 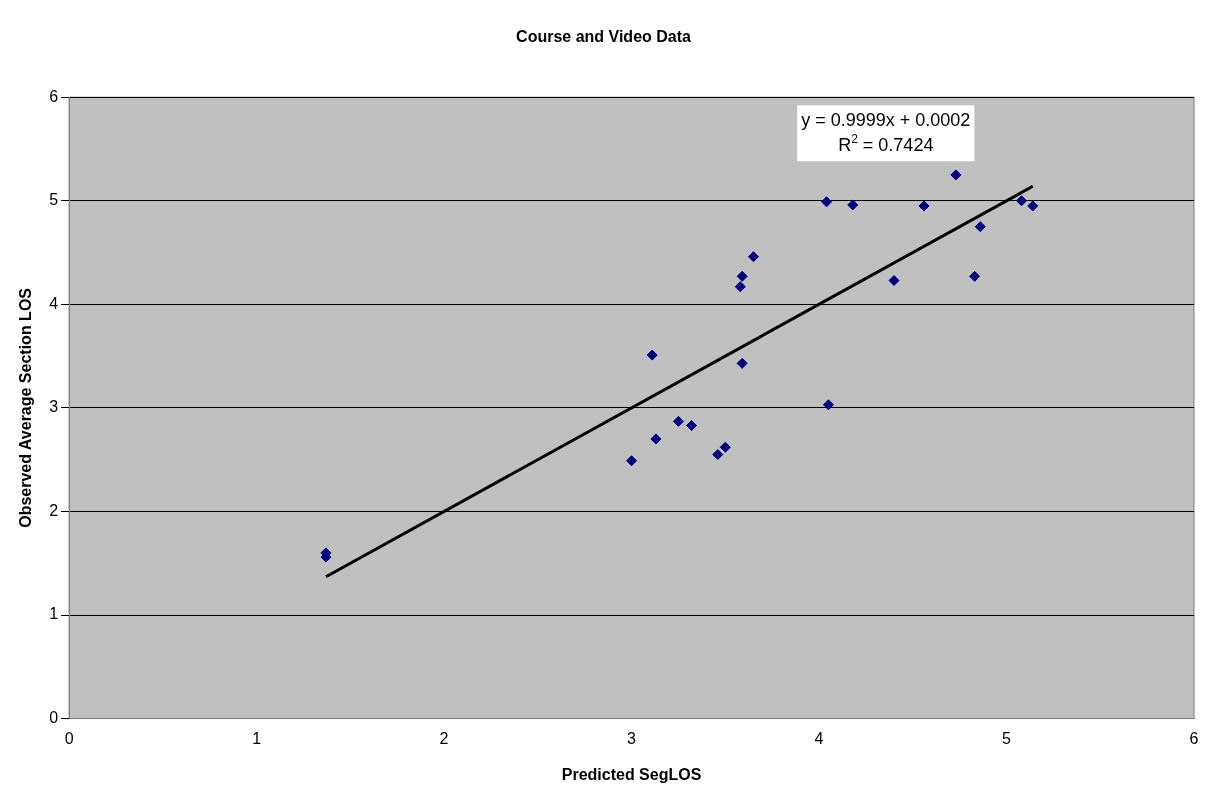 What do you see at coordinates (819, 738) in the screenshot?
I see `x-tick-label: 4` at bounding box center [819, 738].